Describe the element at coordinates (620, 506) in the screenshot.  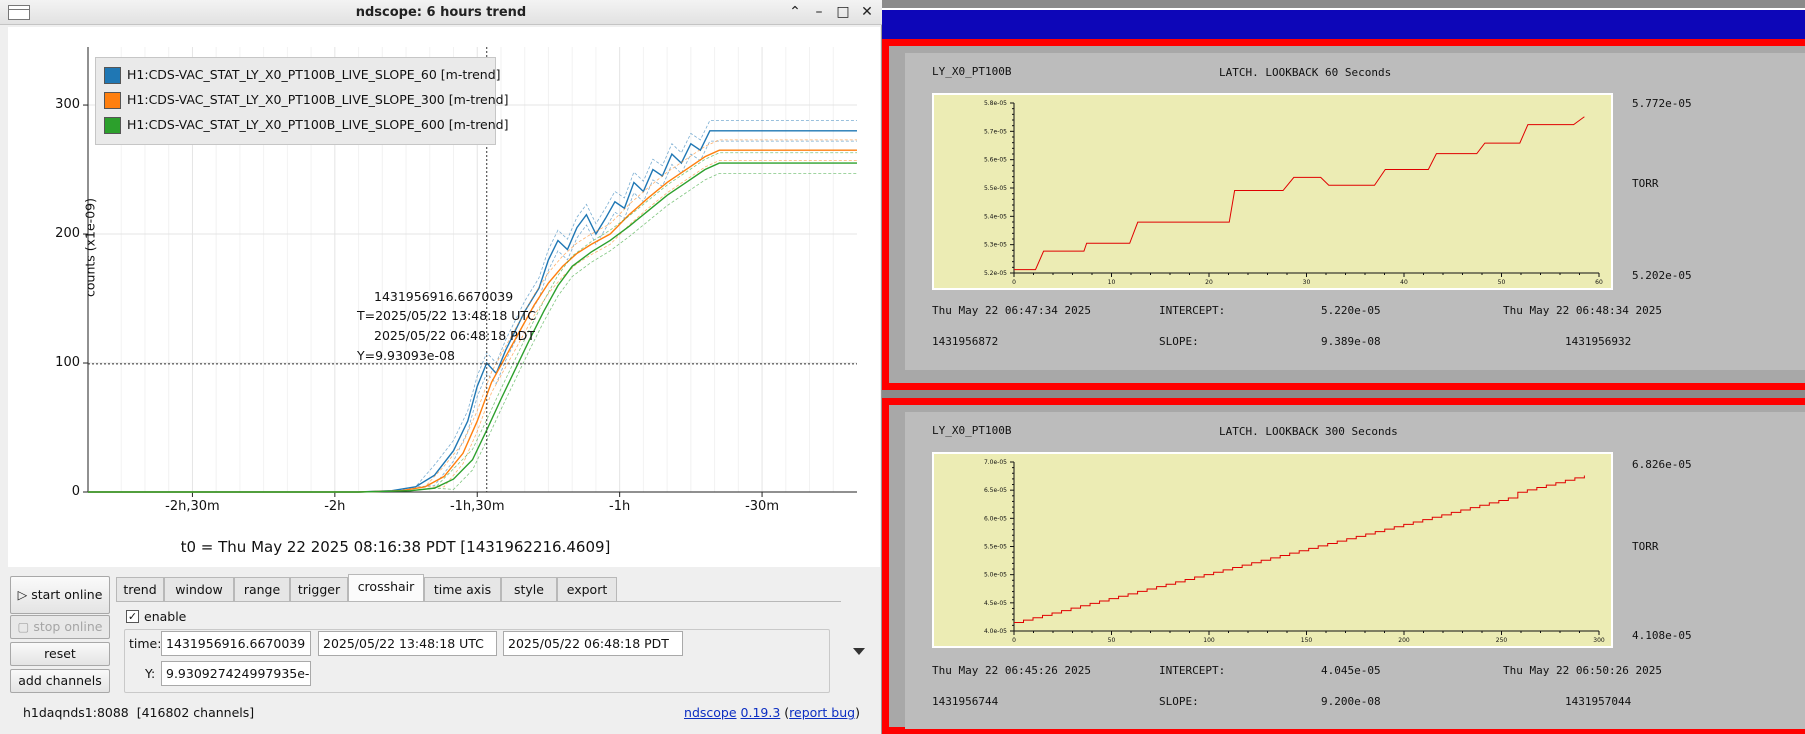
I see `x-tick-label: -1h` at that location.